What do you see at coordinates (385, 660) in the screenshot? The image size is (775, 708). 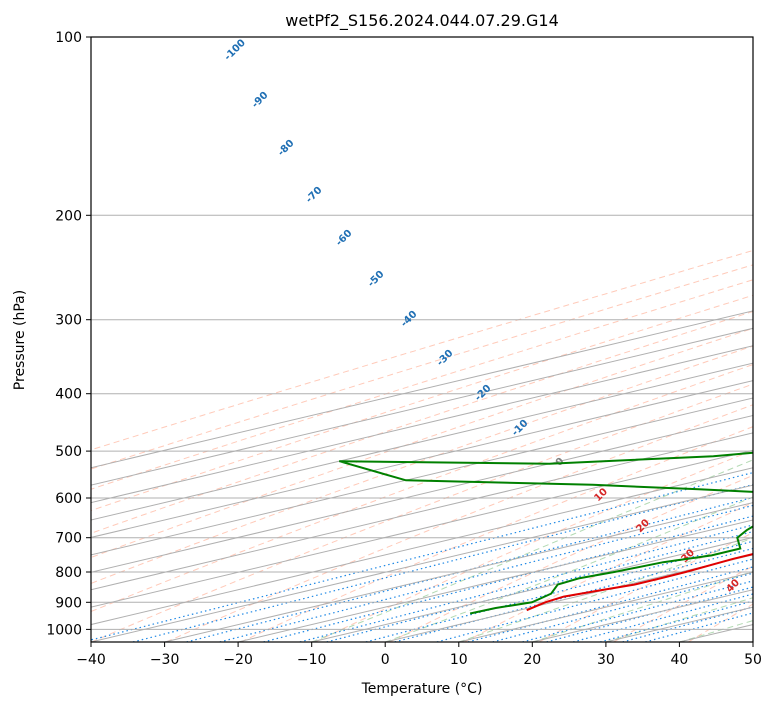 I see `x-tick-label: 0` at bounding box center [385, 660].